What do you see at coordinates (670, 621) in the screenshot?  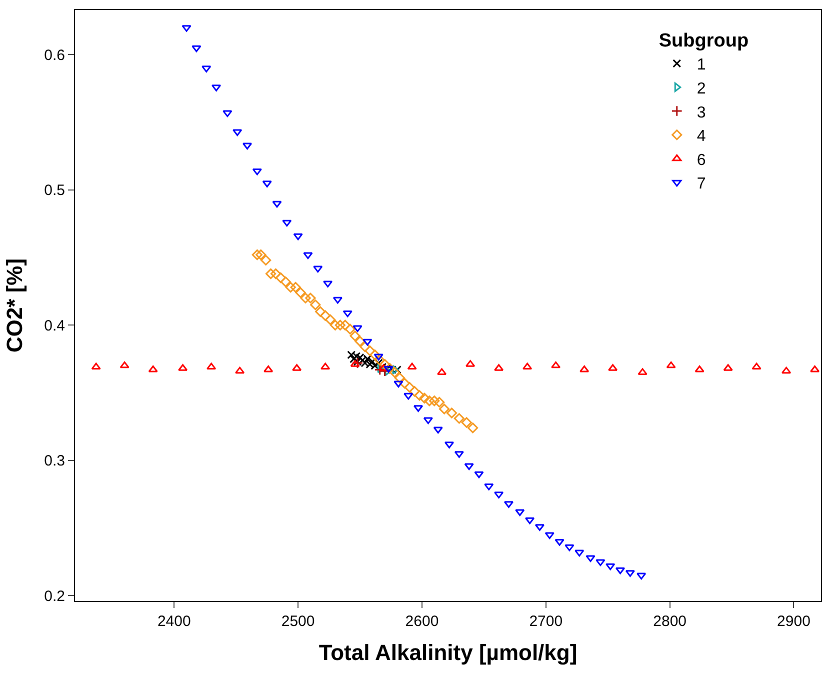 I see `x-tick-label: 2800` at bounding box center [670, 621].